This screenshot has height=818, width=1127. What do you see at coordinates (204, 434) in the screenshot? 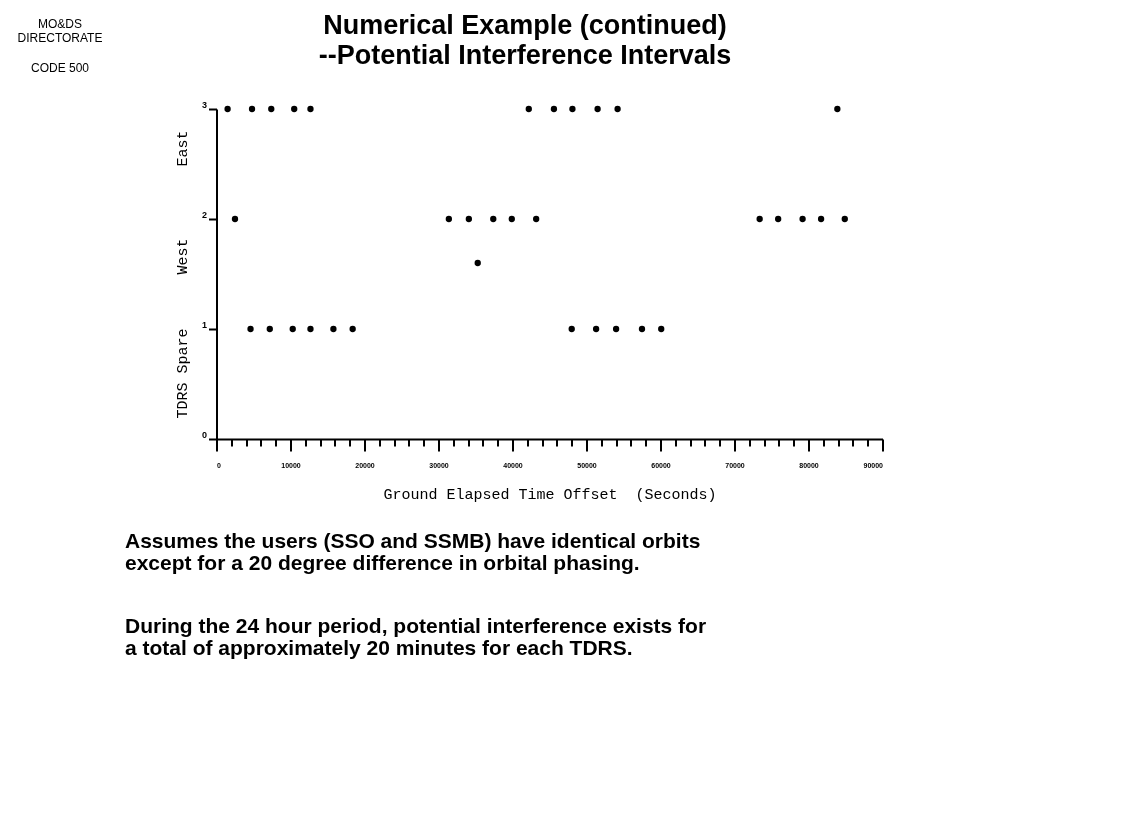
I see `y-tick-label: 0` at bounding box center [204, 434].